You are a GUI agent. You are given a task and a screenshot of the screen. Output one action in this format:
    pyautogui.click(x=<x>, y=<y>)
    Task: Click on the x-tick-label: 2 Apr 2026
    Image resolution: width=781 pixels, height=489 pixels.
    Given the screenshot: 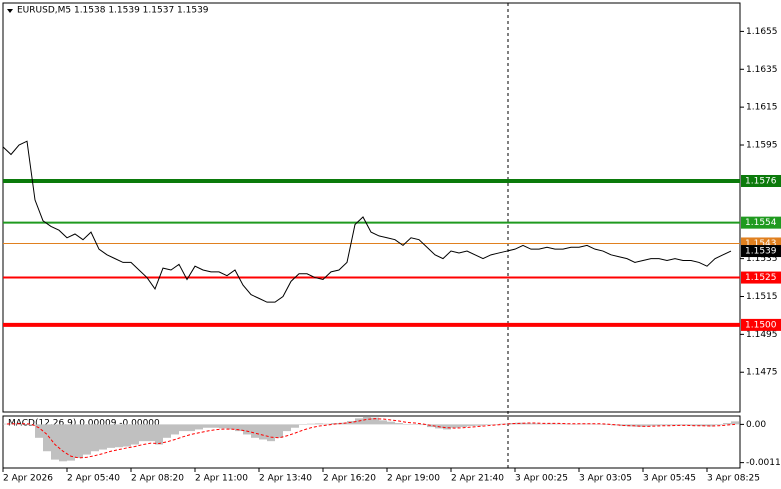 What is the action you would take?
    pyautogui.click(x=28, y=479)
    